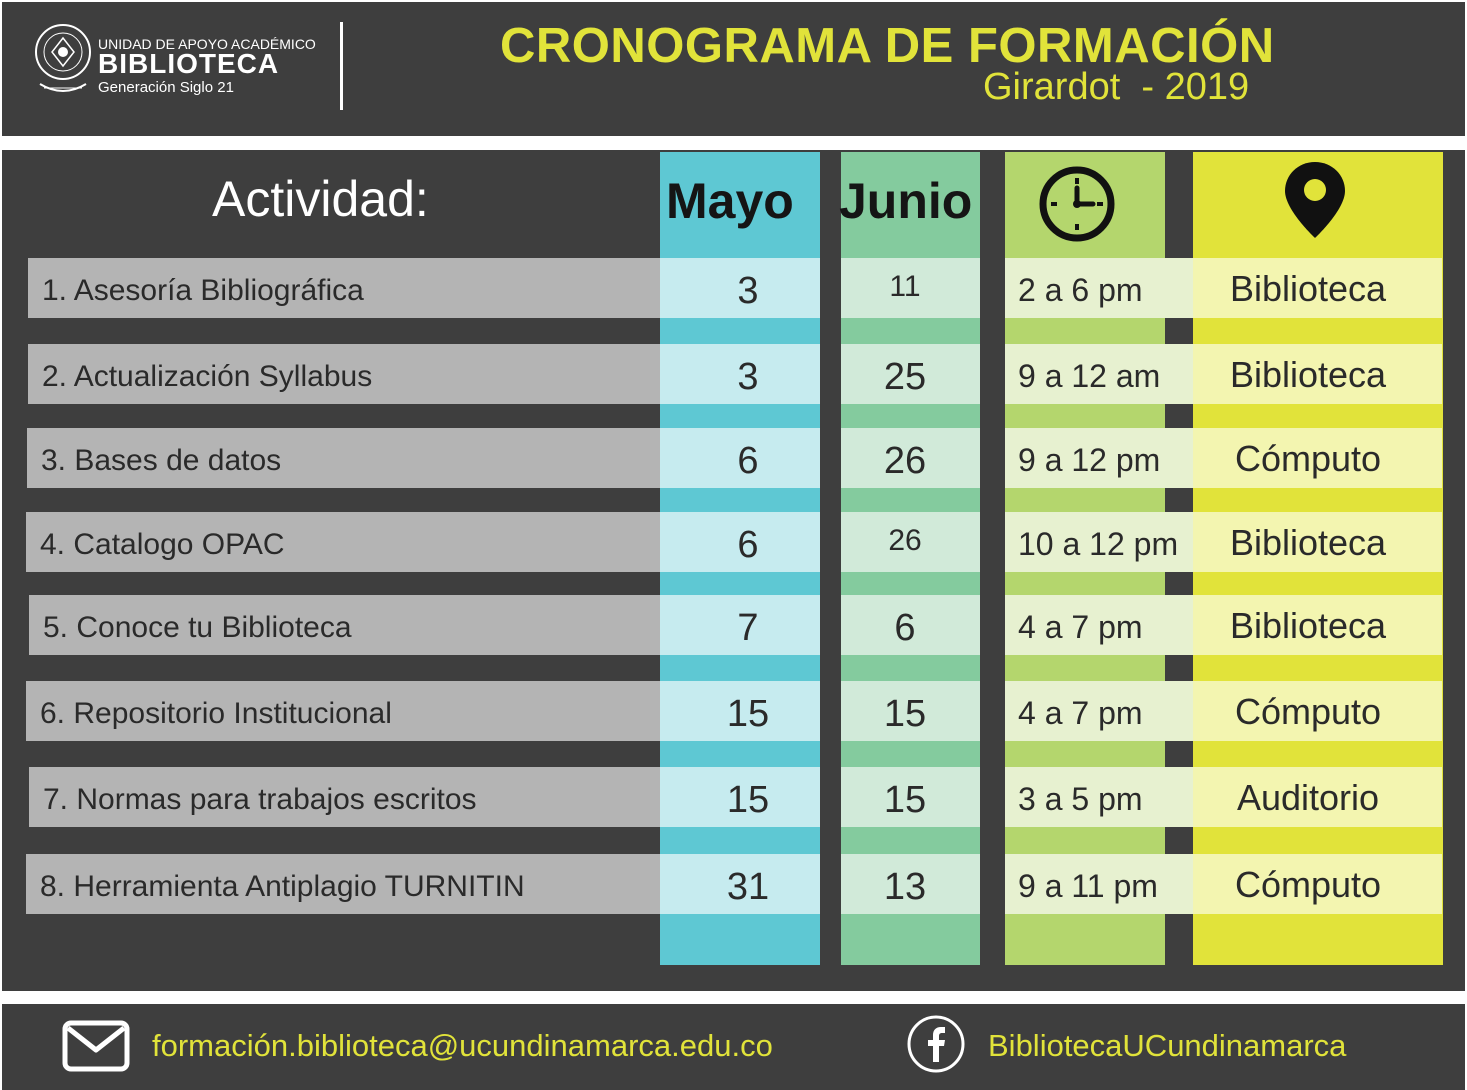 Image resolution: width=1467 pixels, height=1090 pixels. Describe the element at coordinates (203, 290) in the screenshot. I see `activity-name: 1. Asesoría Bibliográfica` at that location.